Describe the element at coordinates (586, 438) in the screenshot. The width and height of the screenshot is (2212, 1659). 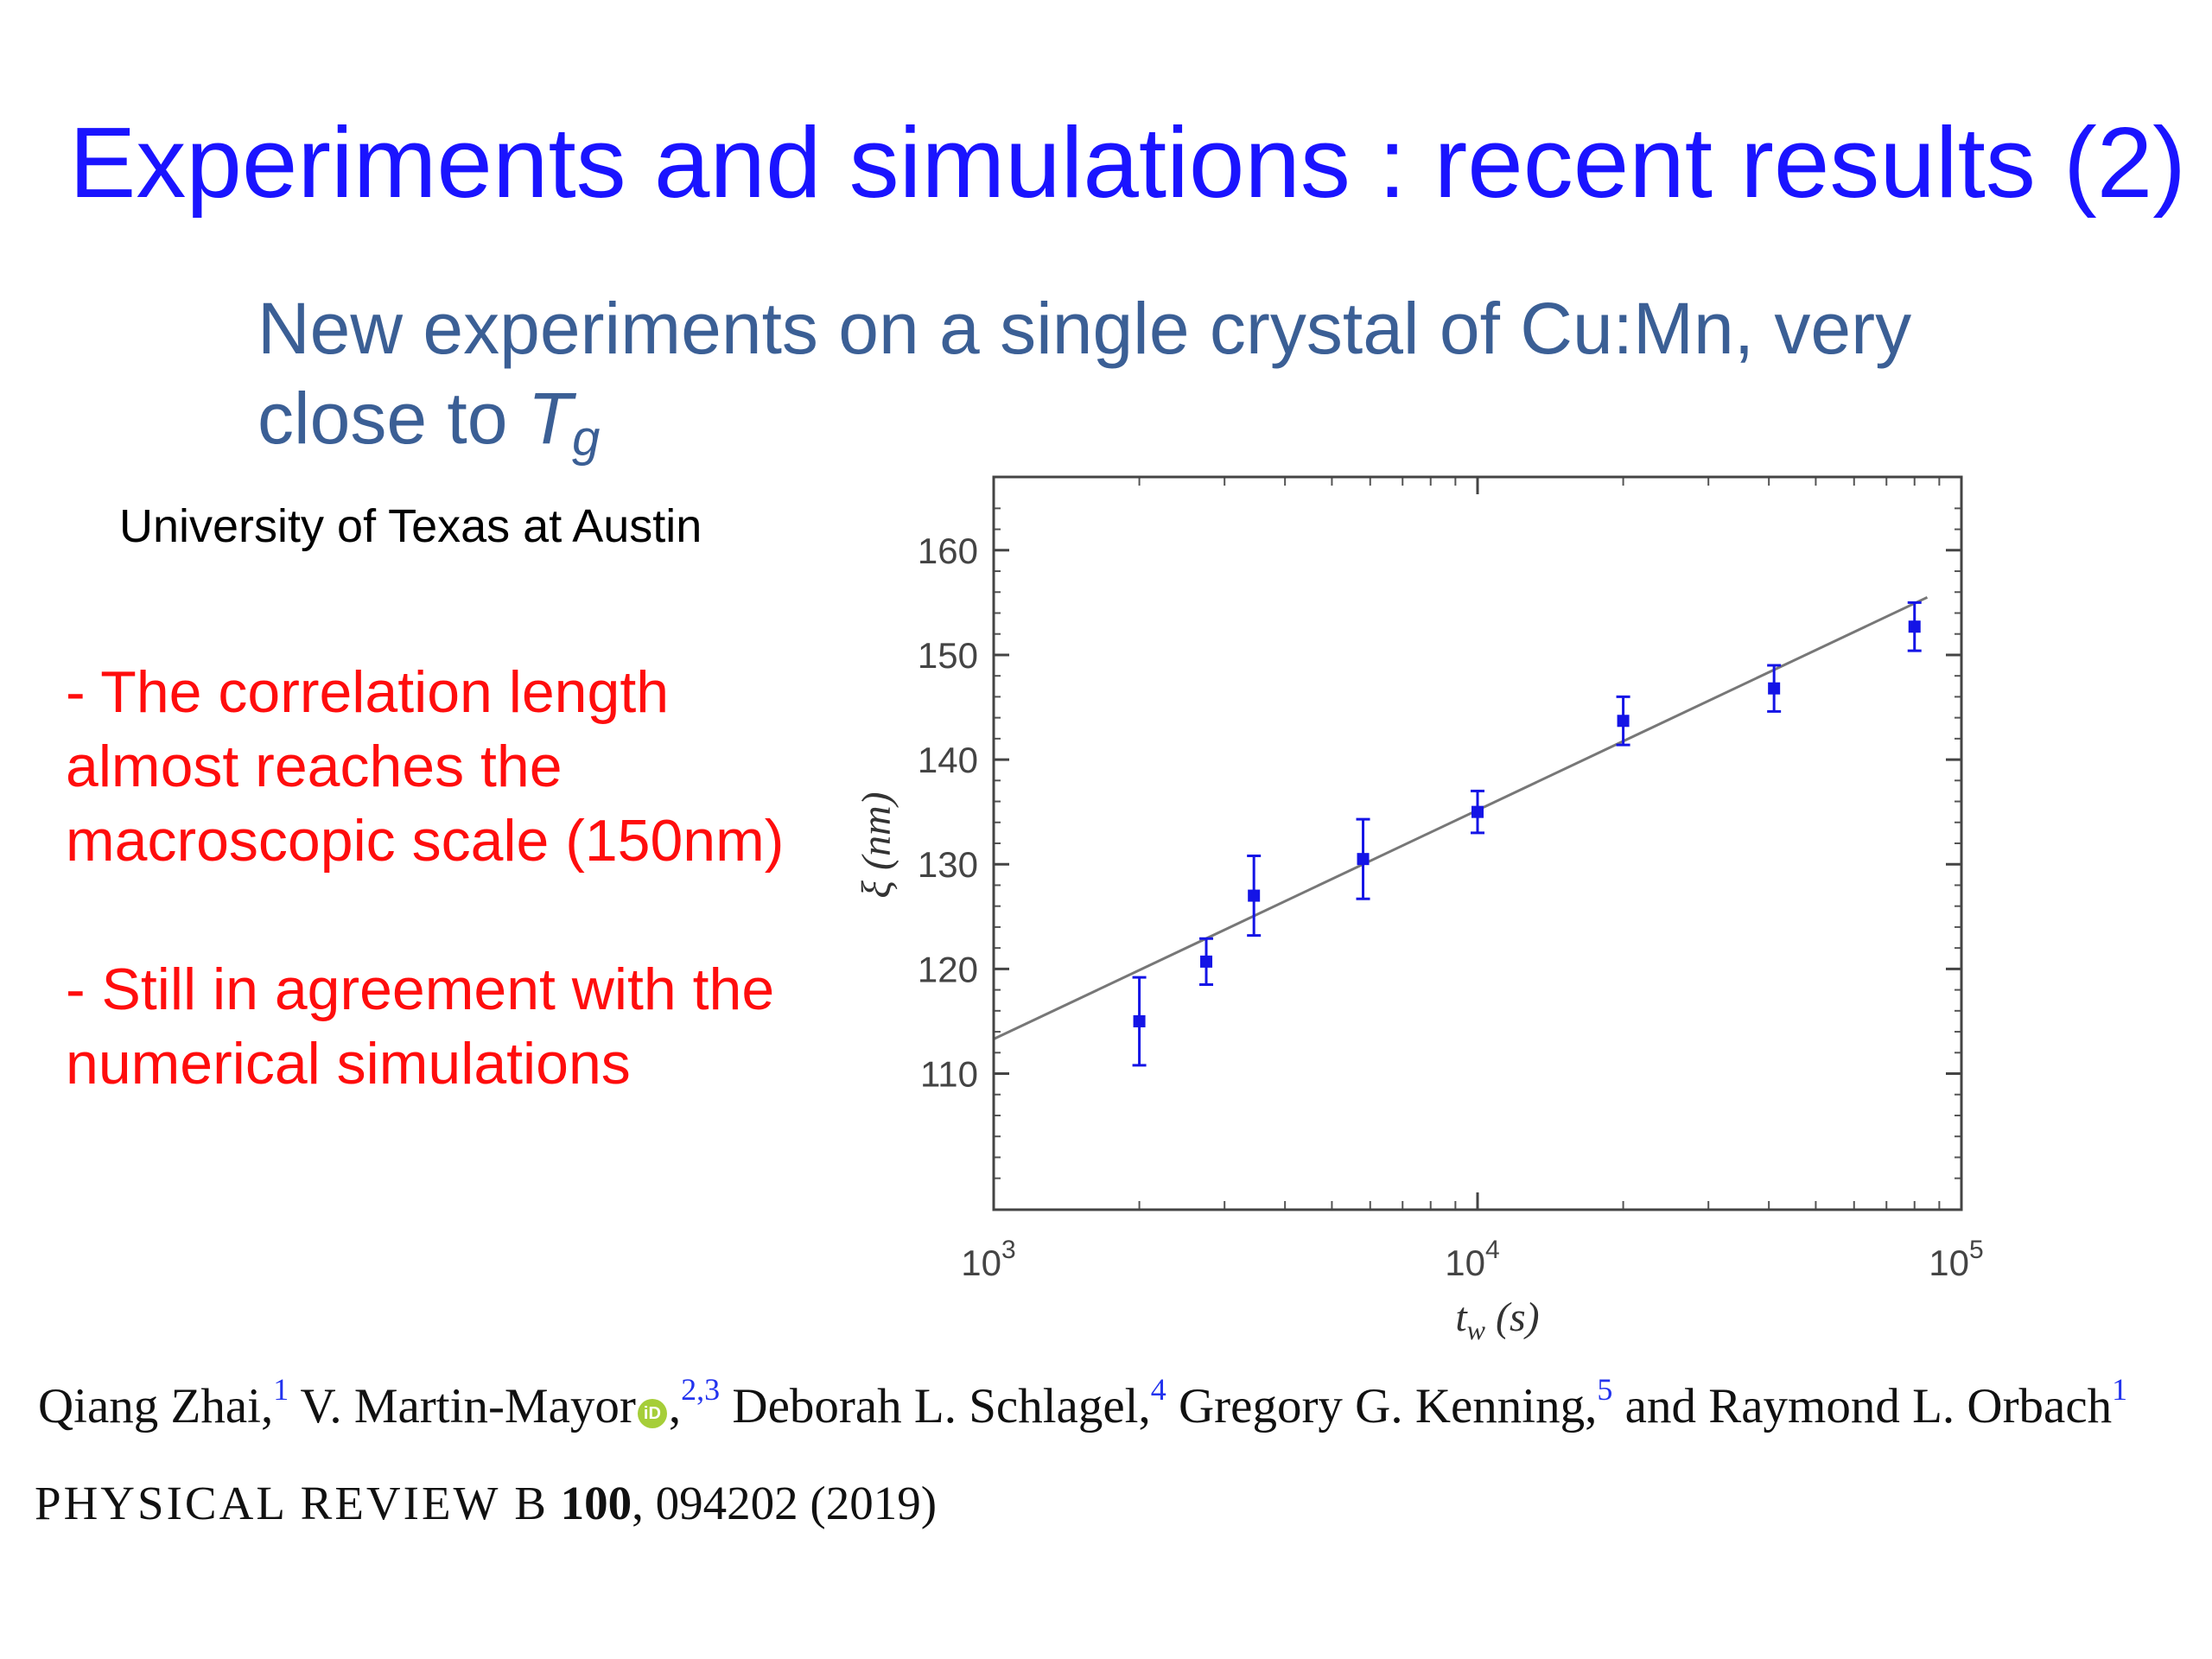
I see `tg-subscript: g` at that location.